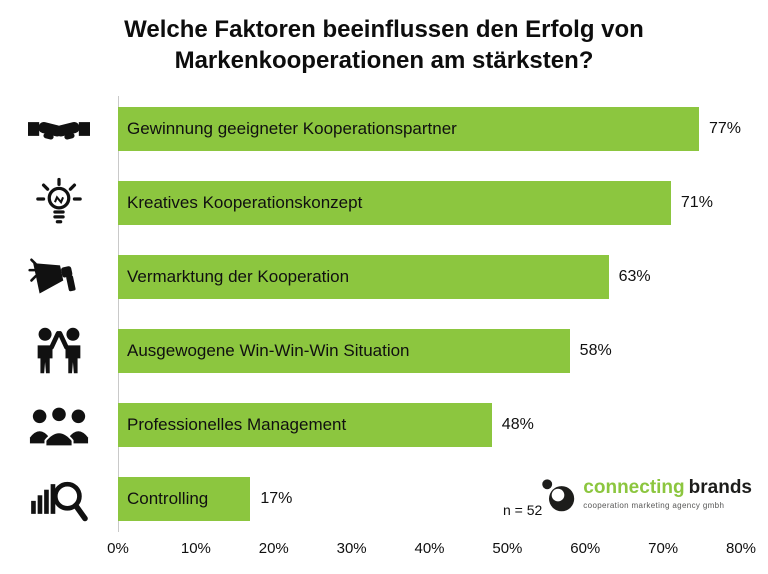 This screenshot has height=574, width=768. I want to click on controlling-magnifier-icon, so click(59, 499).